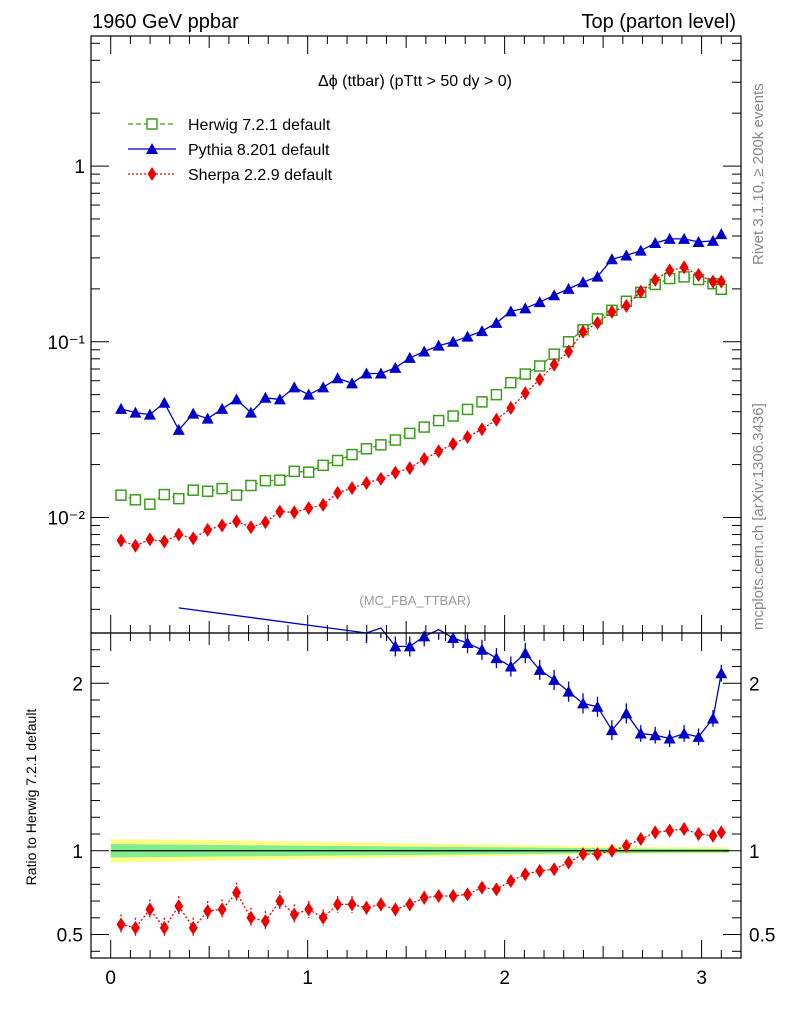 The image size is (786, 1024). Describe the element at coordinates (152, 174) in the screenshot. I see `legend-marker-sherpa` at that location.